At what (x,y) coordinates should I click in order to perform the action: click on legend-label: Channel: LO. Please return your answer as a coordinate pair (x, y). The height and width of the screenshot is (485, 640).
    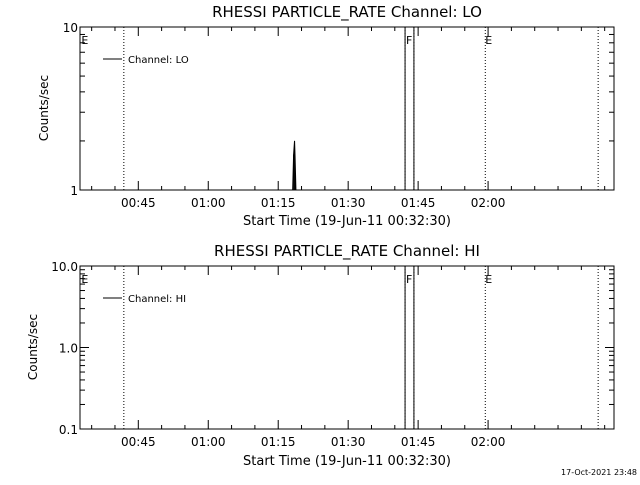
    Looking at the image, I should click on (158, 60).